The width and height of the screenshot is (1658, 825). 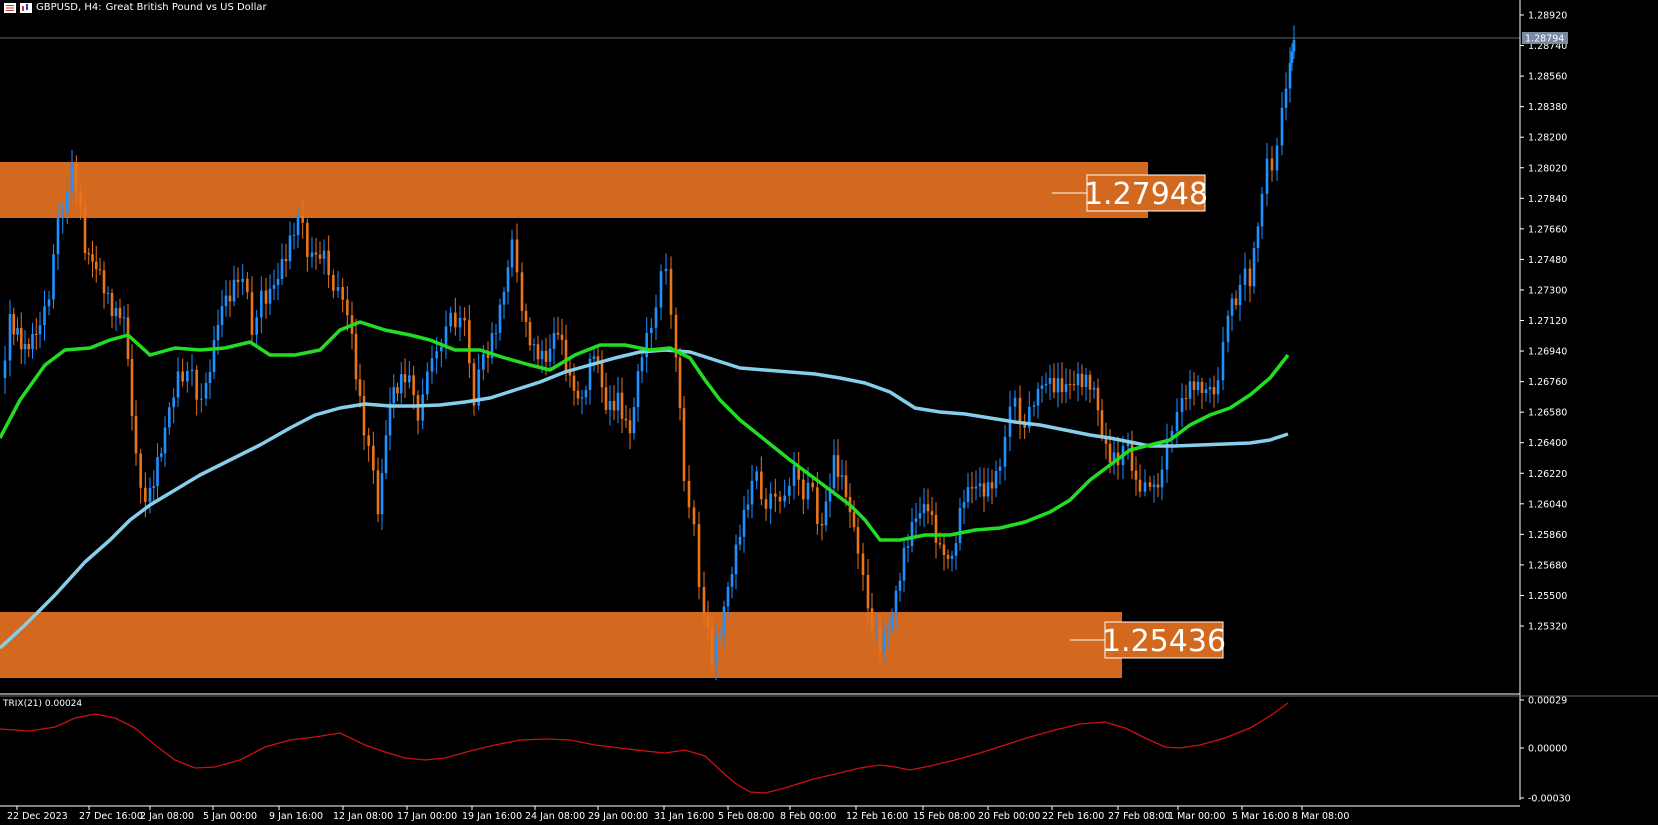 I want to click on time-tick-label: 1 Mar 00:00, so click(x=1196, y=816).